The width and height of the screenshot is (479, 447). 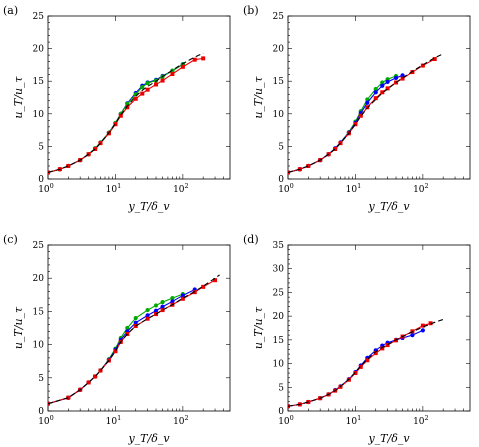 I want to click on panel-label: (a), so click(x=10, y=10).